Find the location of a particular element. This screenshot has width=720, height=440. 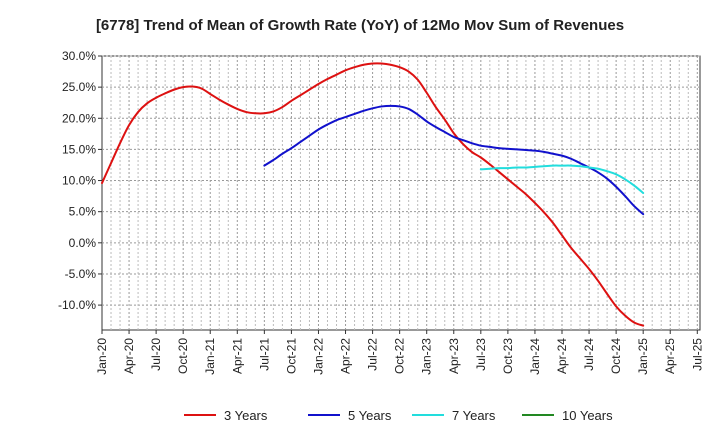

x-tick-label: Apr-20 is located at coordinates (129, 356).